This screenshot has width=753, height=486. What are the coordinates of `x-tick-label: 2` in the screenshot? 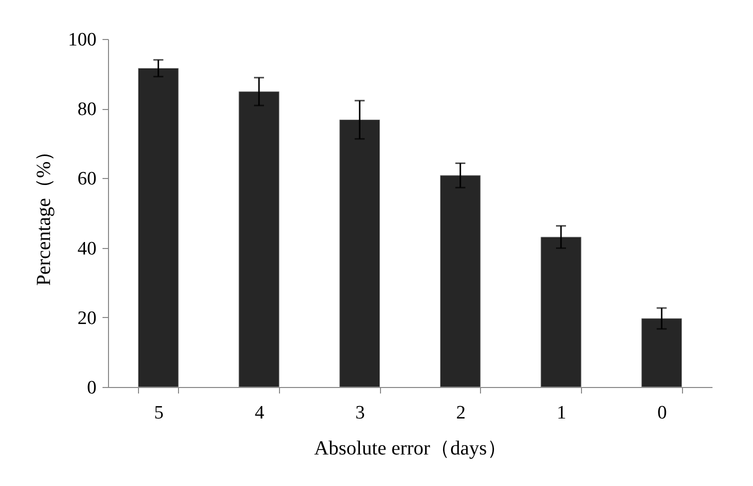 It's located at (461, 413).